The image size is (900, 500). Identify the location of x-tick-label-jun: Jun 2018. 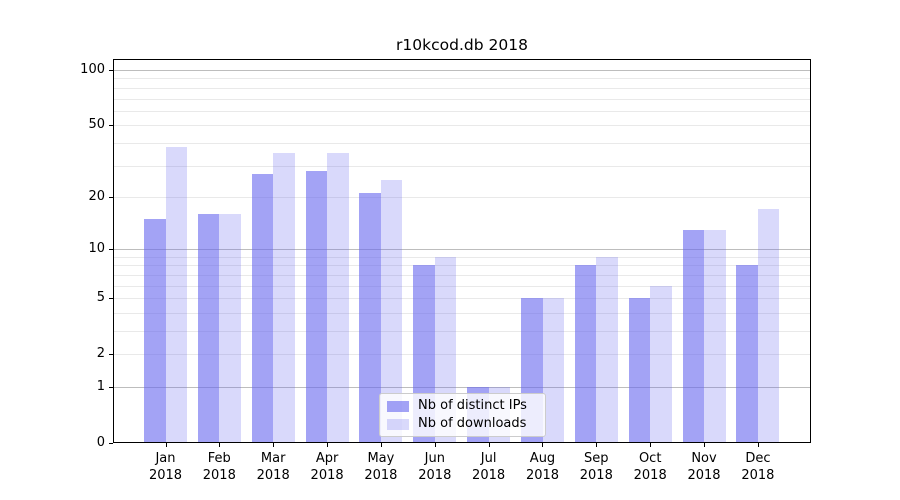
(435, 467).